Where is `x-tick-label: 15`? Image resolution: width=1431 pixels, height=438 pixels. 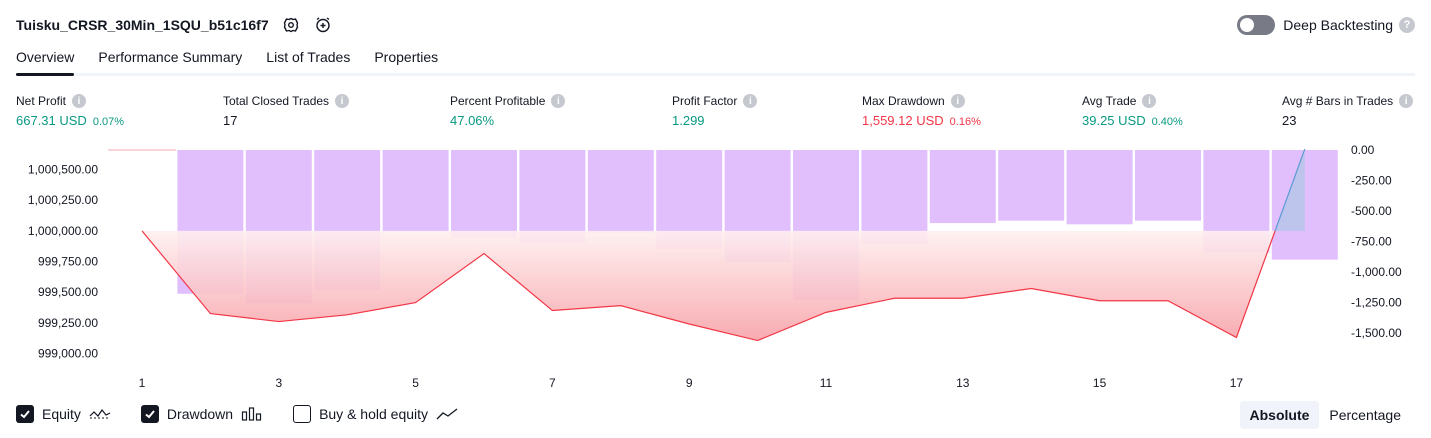 x-tick-label: 15 is located at coordinates (1100, 383).